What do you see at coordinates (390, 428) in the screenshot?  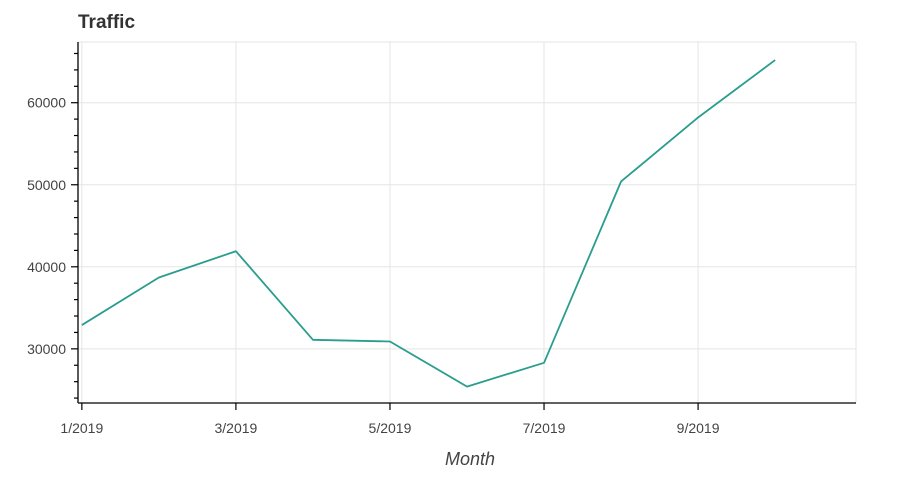 I see `x-tick-label: 5/2019` at bounding box center [390, 428].